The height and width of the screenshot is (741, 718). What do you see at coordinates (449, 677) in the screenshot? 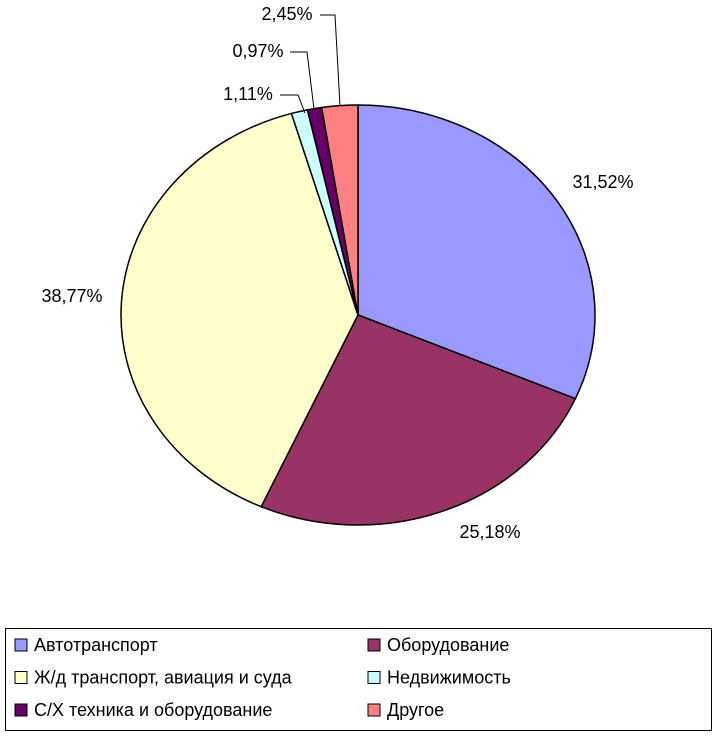
I see `legend-label: Недвижимость` at bounding box center [449, 677].